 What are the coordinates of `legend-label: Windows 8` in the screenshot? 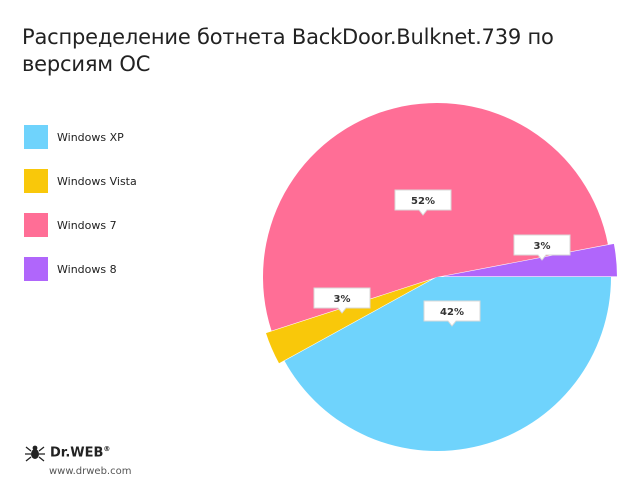 It's located at (87, 269).